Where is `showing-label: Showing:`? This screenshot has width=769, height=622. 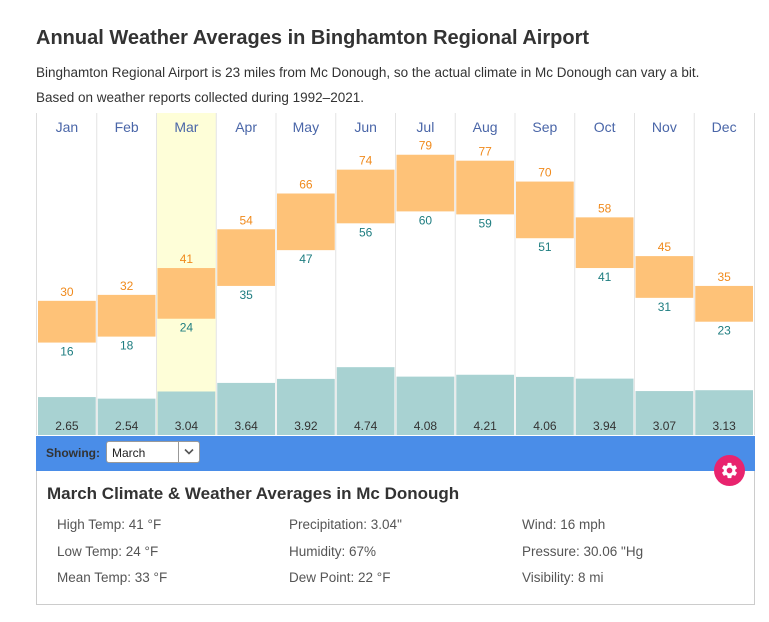 showing-label: Showing: is located at coordinates (73, 453).